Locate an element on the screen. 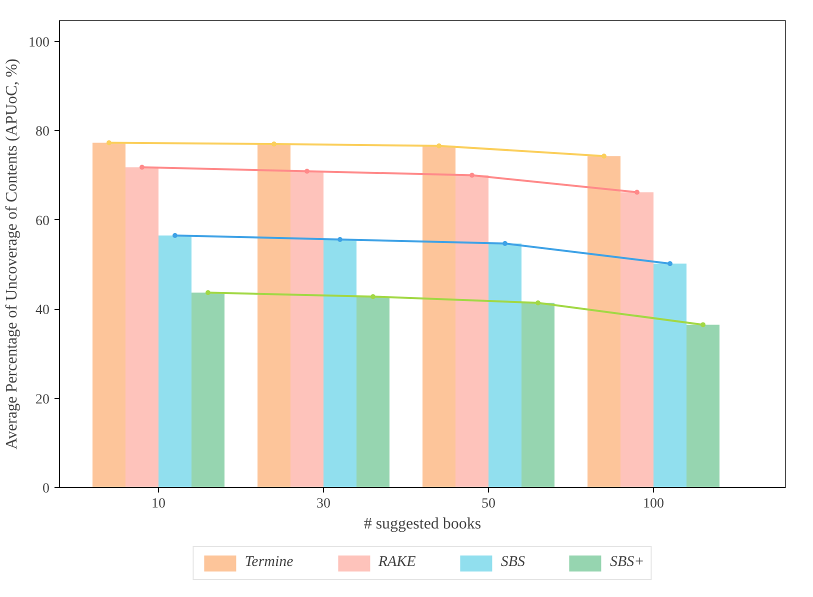  x-tick-label: 30 is located at coordinates (323, 504).